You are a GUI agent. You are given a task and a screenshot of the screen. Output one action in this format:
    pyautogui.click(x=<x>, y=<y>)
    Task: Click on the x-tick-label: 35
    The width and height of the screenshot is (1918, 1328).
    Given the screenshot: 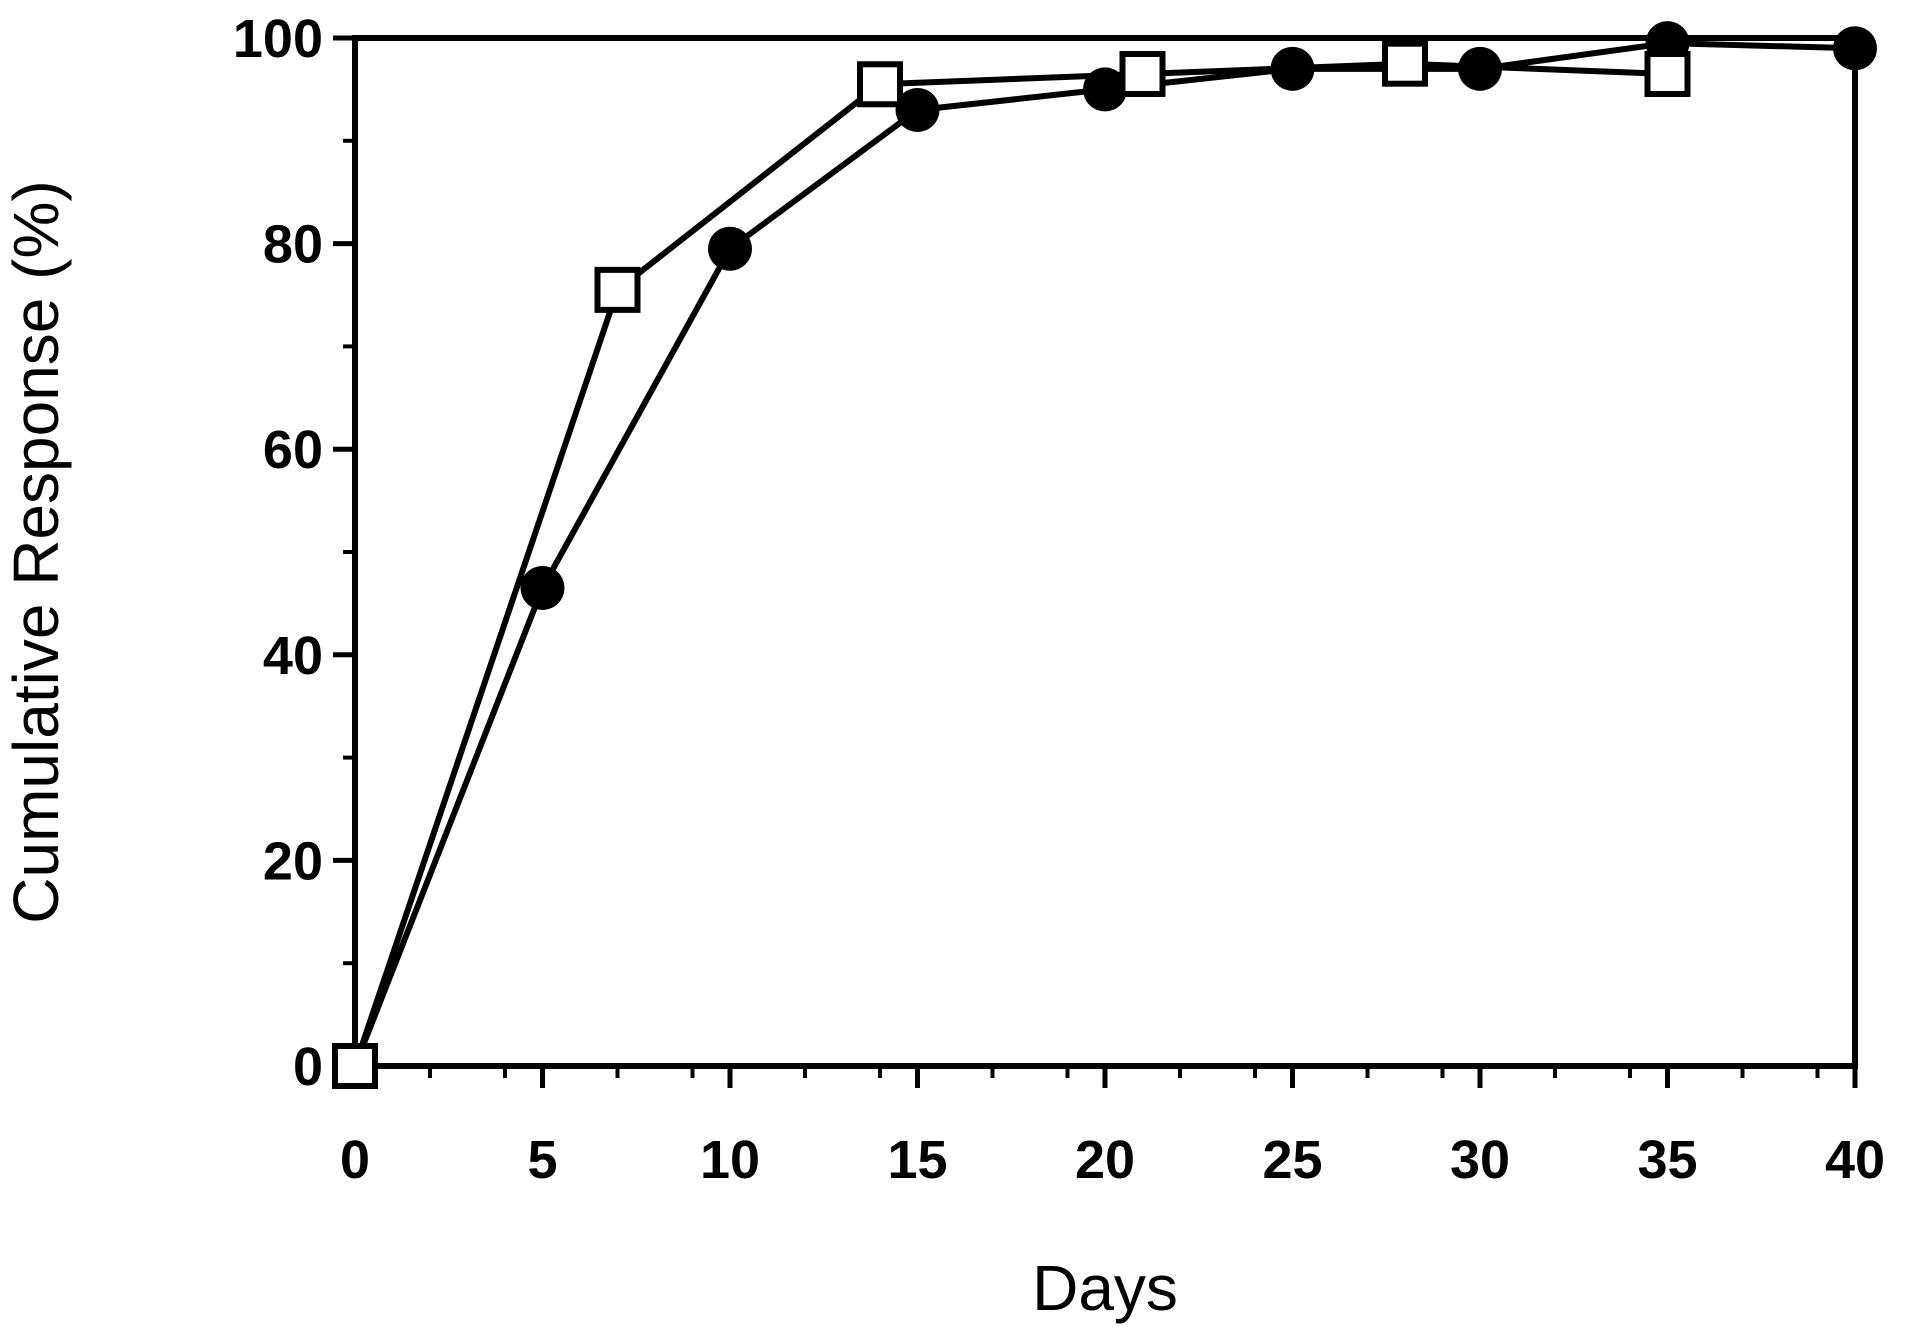 What is the action you would take?
    pyautogui.click(x=1667, y=1160)
    